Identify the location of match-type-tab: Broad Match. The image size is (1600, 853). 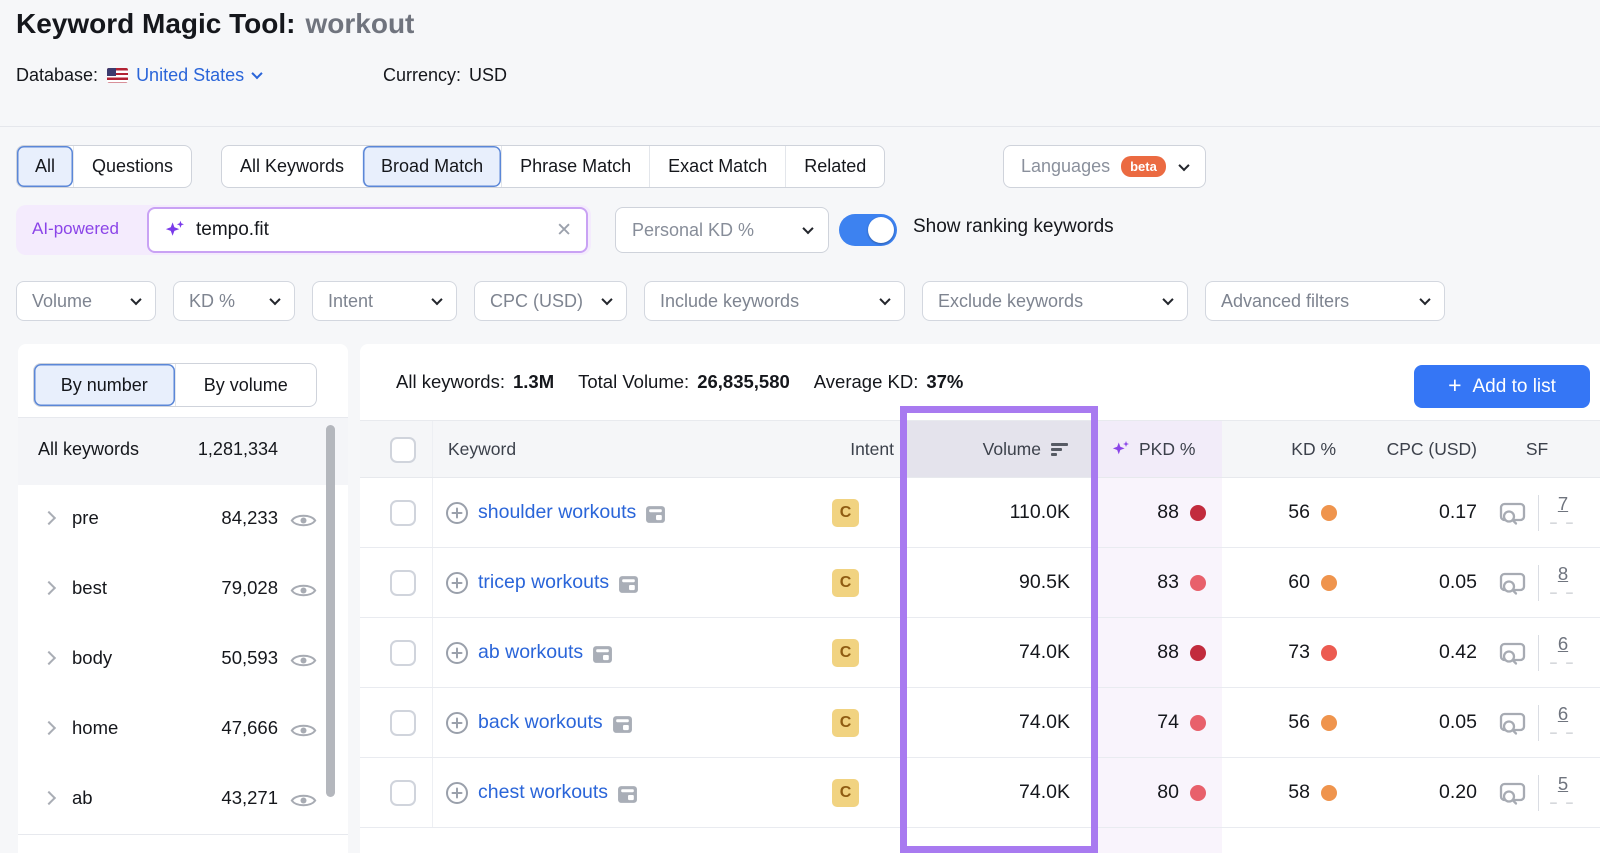
(432, 166).